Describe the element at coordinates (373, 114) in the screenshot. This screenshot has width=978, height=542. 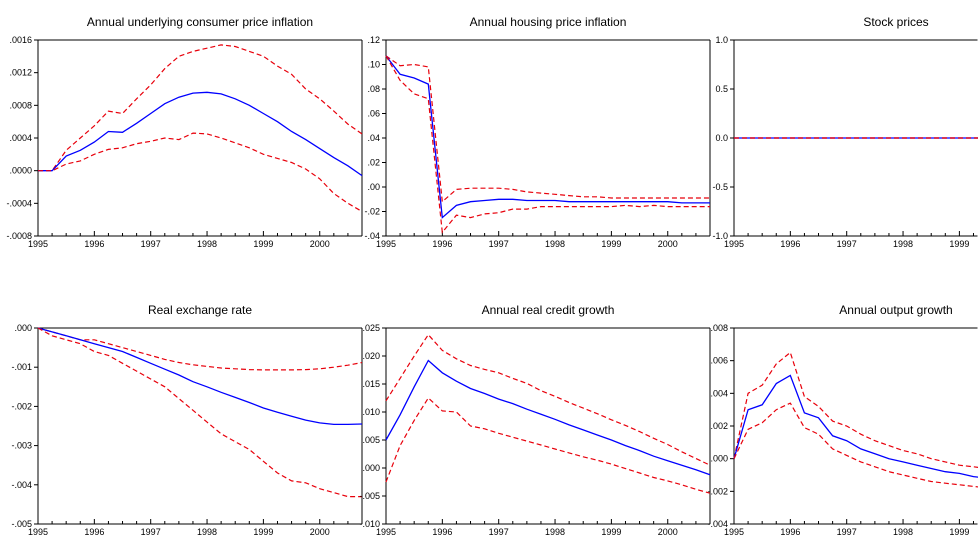
I see `y-tick-label: .06` at that location.